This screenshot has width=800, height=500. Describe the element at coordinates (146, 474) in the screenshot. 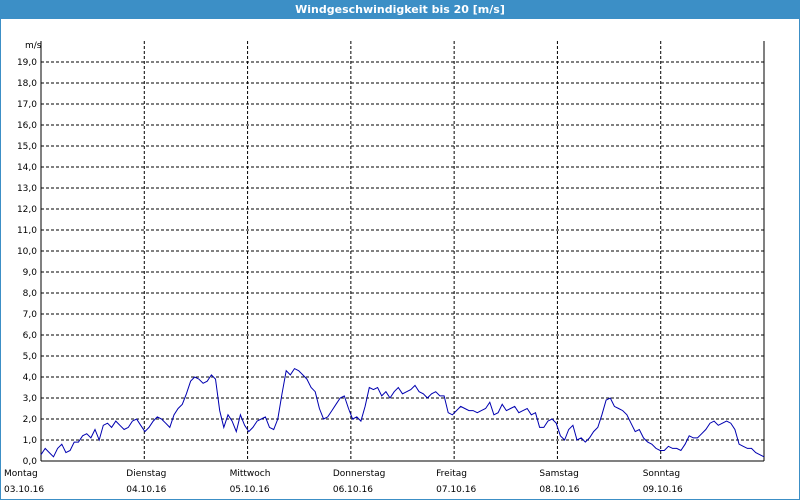

I see `x-tick-day-label: Dienstag` at that location.